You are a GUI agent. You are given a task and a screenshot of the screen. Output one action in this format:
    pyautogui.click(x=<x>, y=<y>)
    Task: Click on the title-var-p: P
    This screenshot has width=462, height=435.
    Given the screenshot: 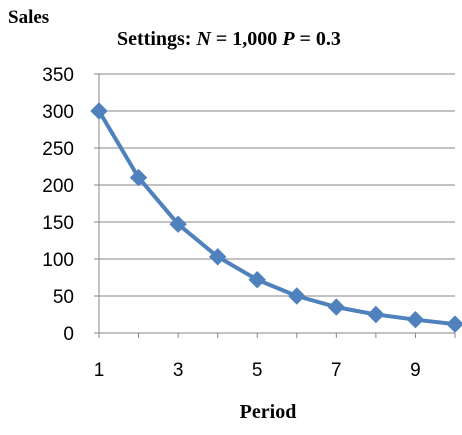 What is the action you would take?
    pyautogui.click(x=288, y=39)
    